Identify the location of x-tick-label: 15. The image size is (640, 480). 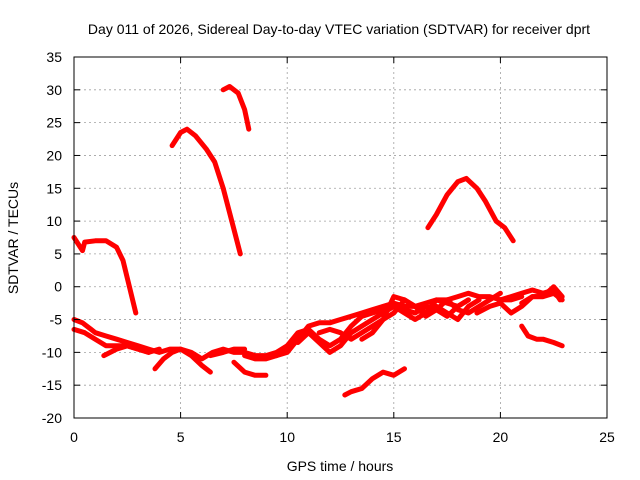
(394, 437).